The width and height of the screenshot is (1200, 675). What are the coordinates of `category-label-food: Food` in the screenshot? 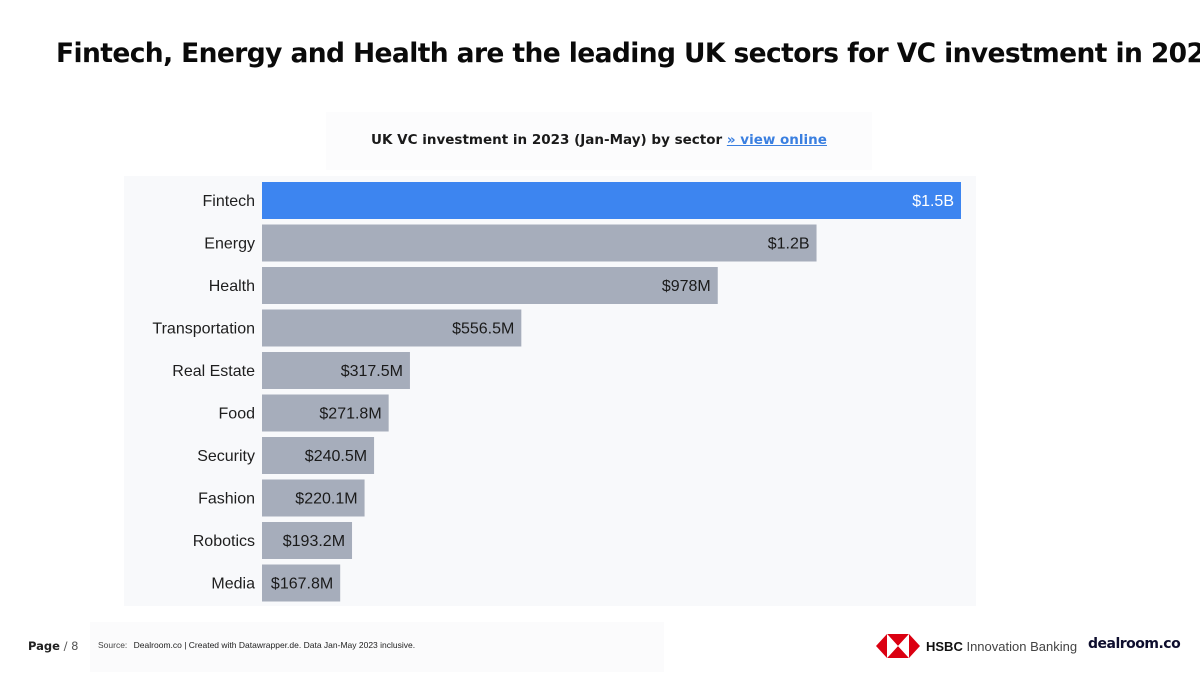 It's located at (237, 414).